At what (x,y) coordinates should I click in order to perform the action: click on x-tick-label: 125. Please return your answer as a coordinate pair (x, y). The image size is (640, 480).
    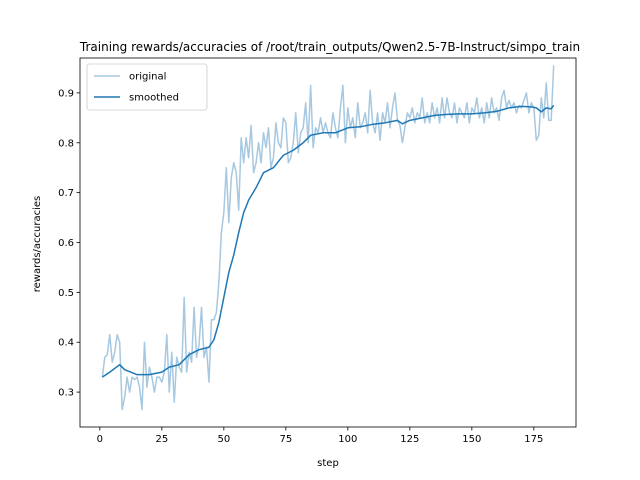
    Looking at the image, I should click on (409, 439).